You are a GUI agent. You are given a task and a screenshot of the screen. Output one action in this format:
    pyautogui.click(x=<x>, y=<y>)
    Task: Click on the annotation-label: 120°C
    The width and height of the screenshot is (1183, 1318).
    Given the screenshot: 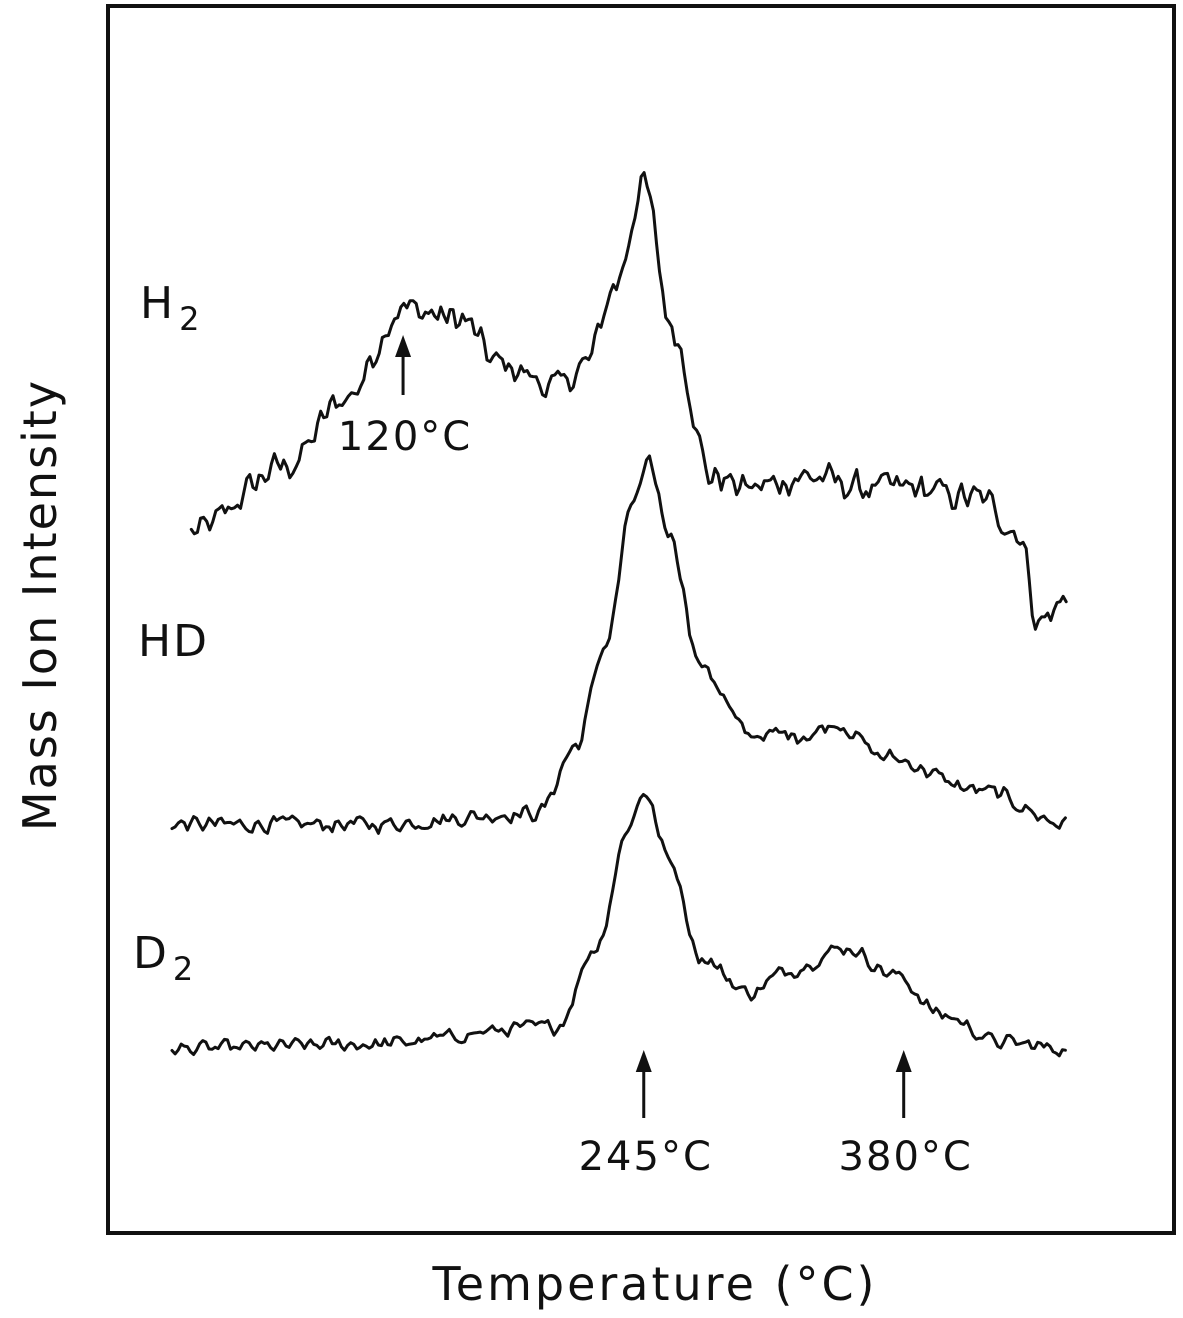 What is the action you would take?
    pyautogui.click(x=405, y=437)
    